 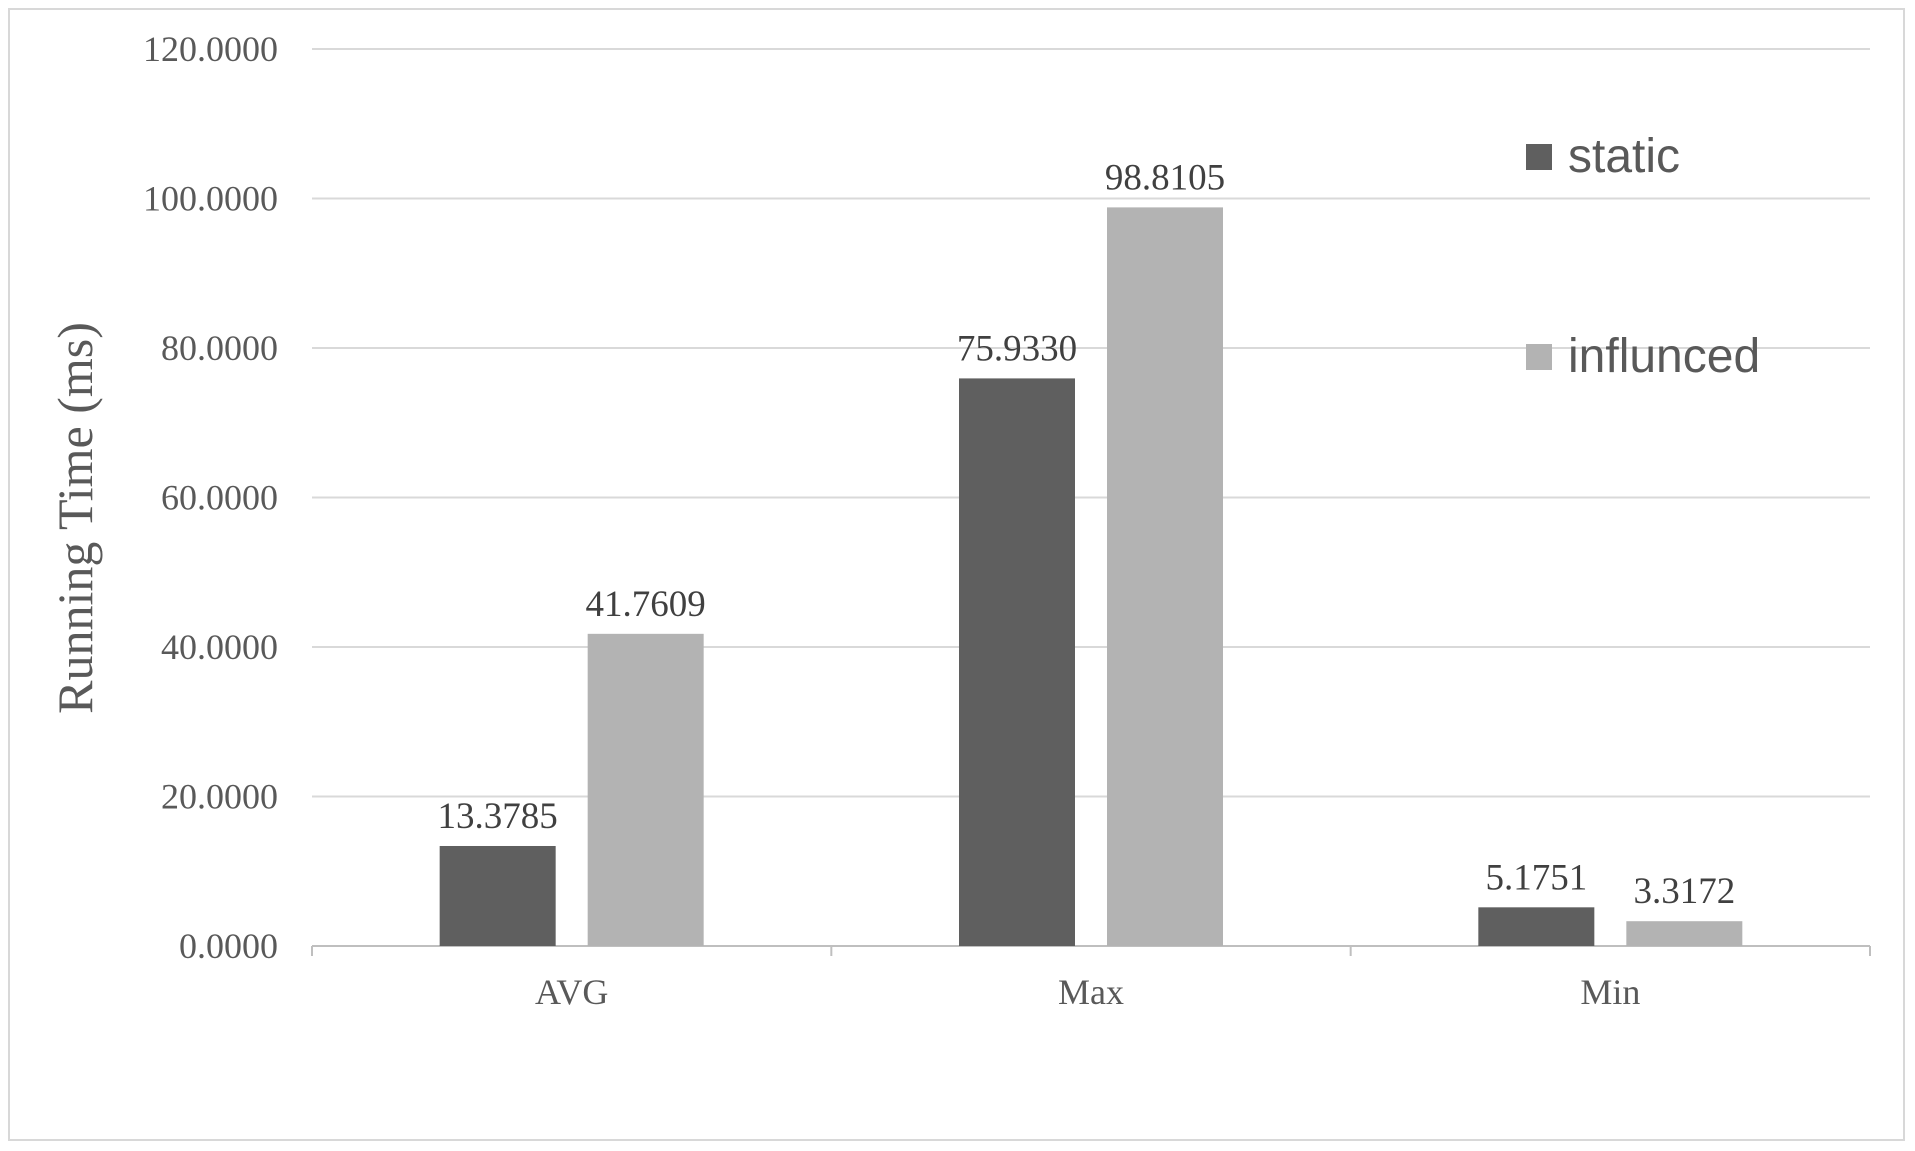 I want to click on data-label-influnced-min: 3.3172, so click(x=1684, y=891).